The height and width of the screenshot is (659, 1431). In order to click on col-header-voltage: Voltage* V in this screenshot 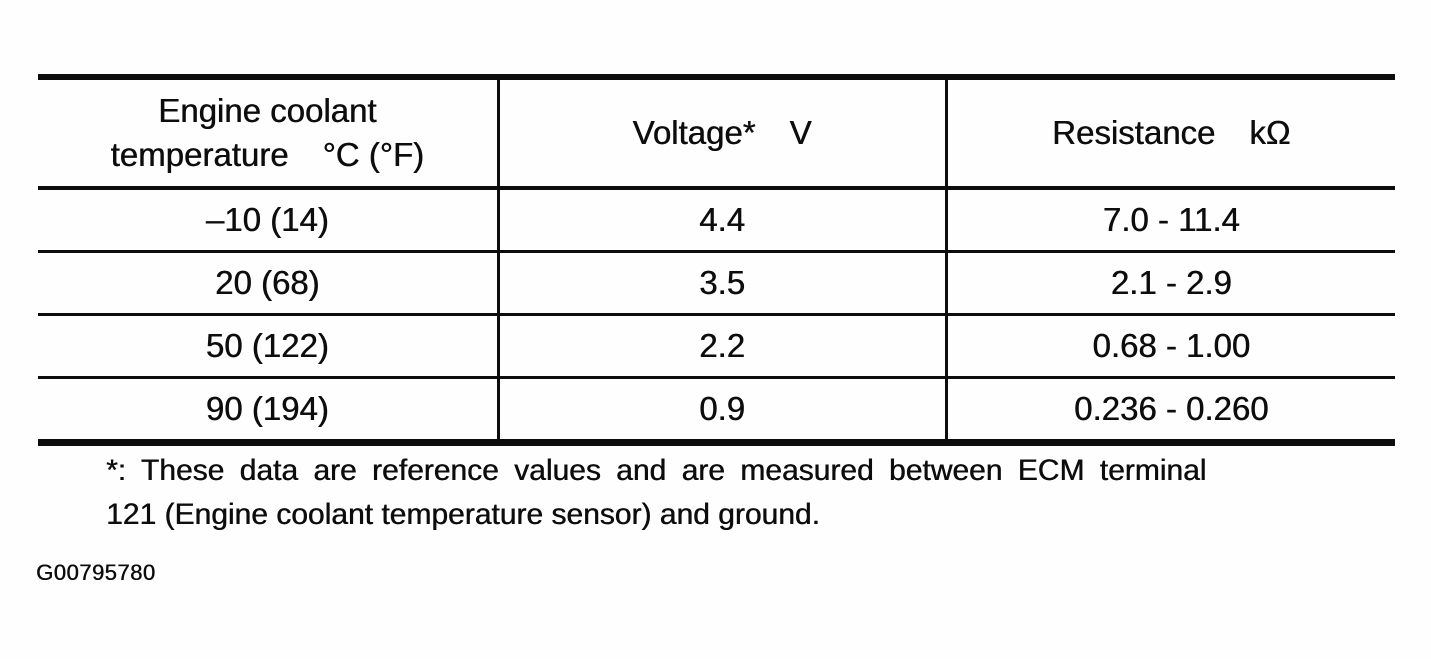, I will do `click(722, 133)`.